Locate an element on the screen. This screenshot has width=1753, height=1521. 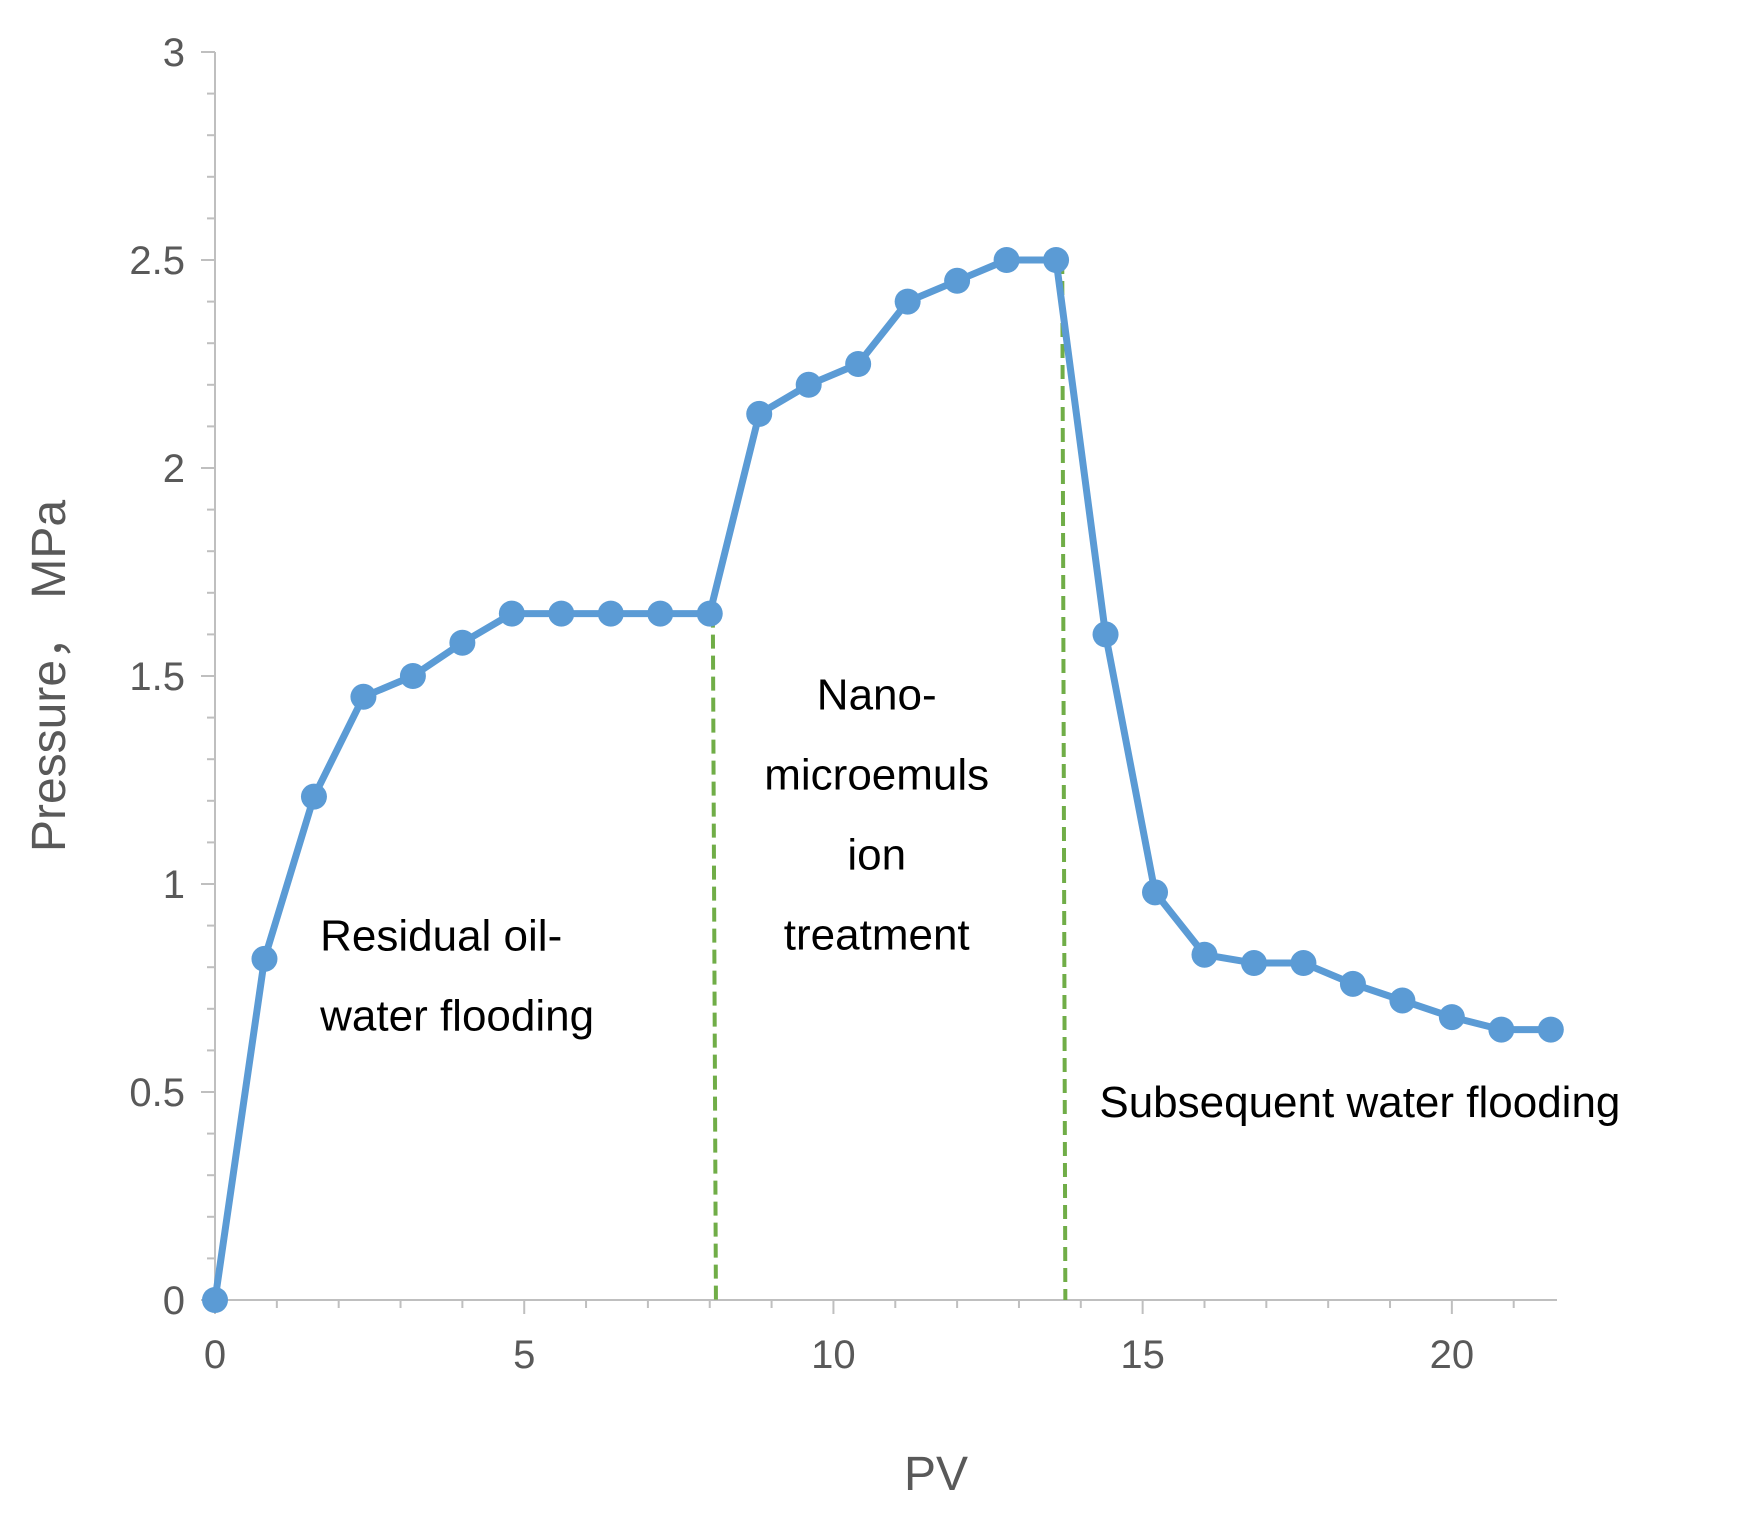
phase-dividers is located at coordinates (889, 780).